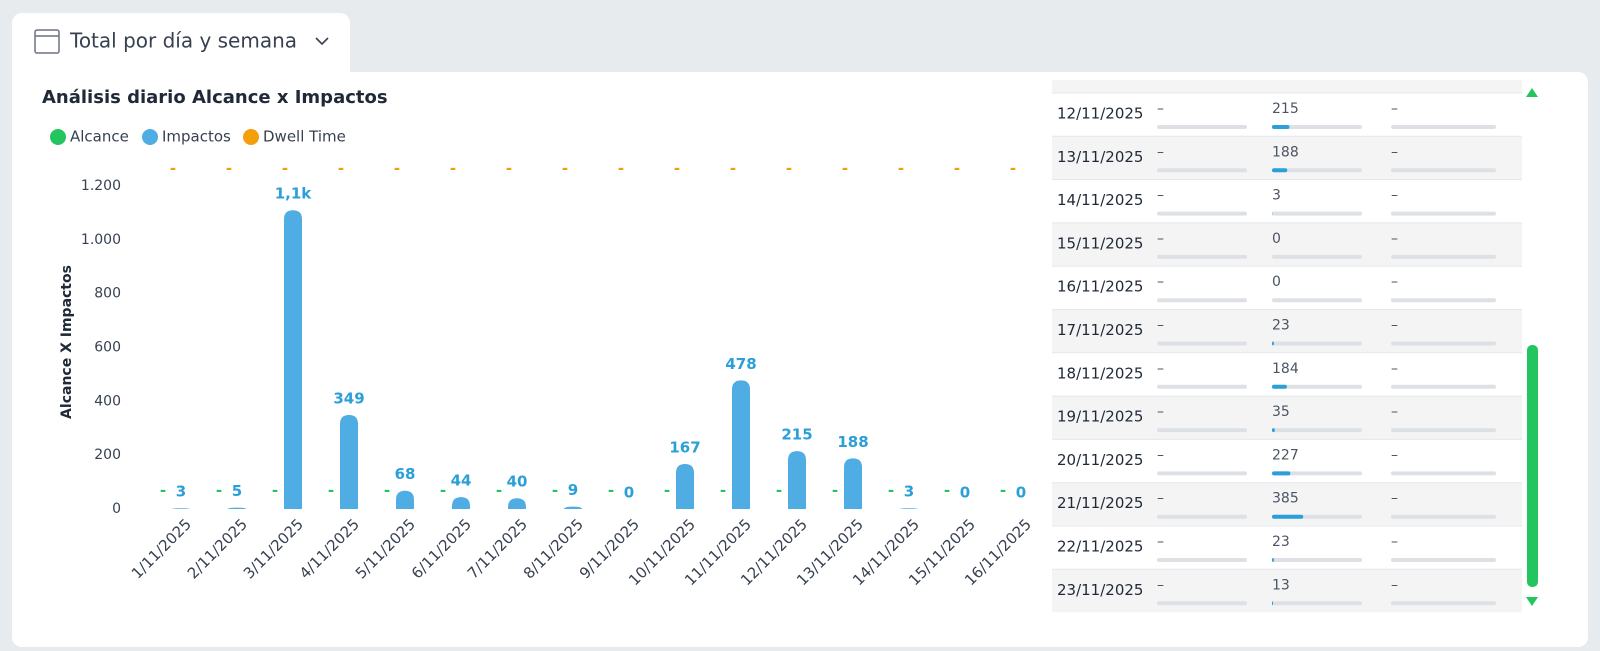  What do you see at coordinates (684, 448) in the screenshot?
I see `value-label: 167` at bounding box center [684, 448].